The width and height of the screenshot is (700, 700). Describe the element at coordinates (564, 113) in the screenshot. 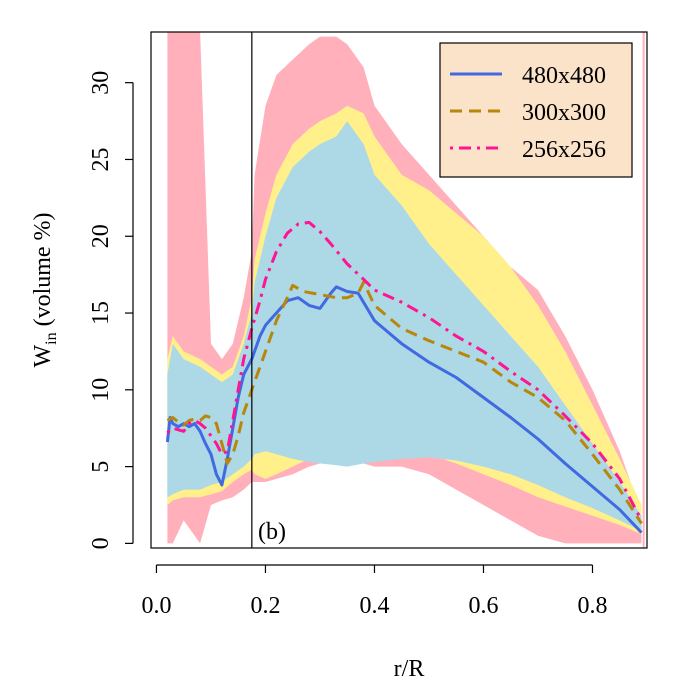

I see `legend-label-300x300: 300x300` at that location.